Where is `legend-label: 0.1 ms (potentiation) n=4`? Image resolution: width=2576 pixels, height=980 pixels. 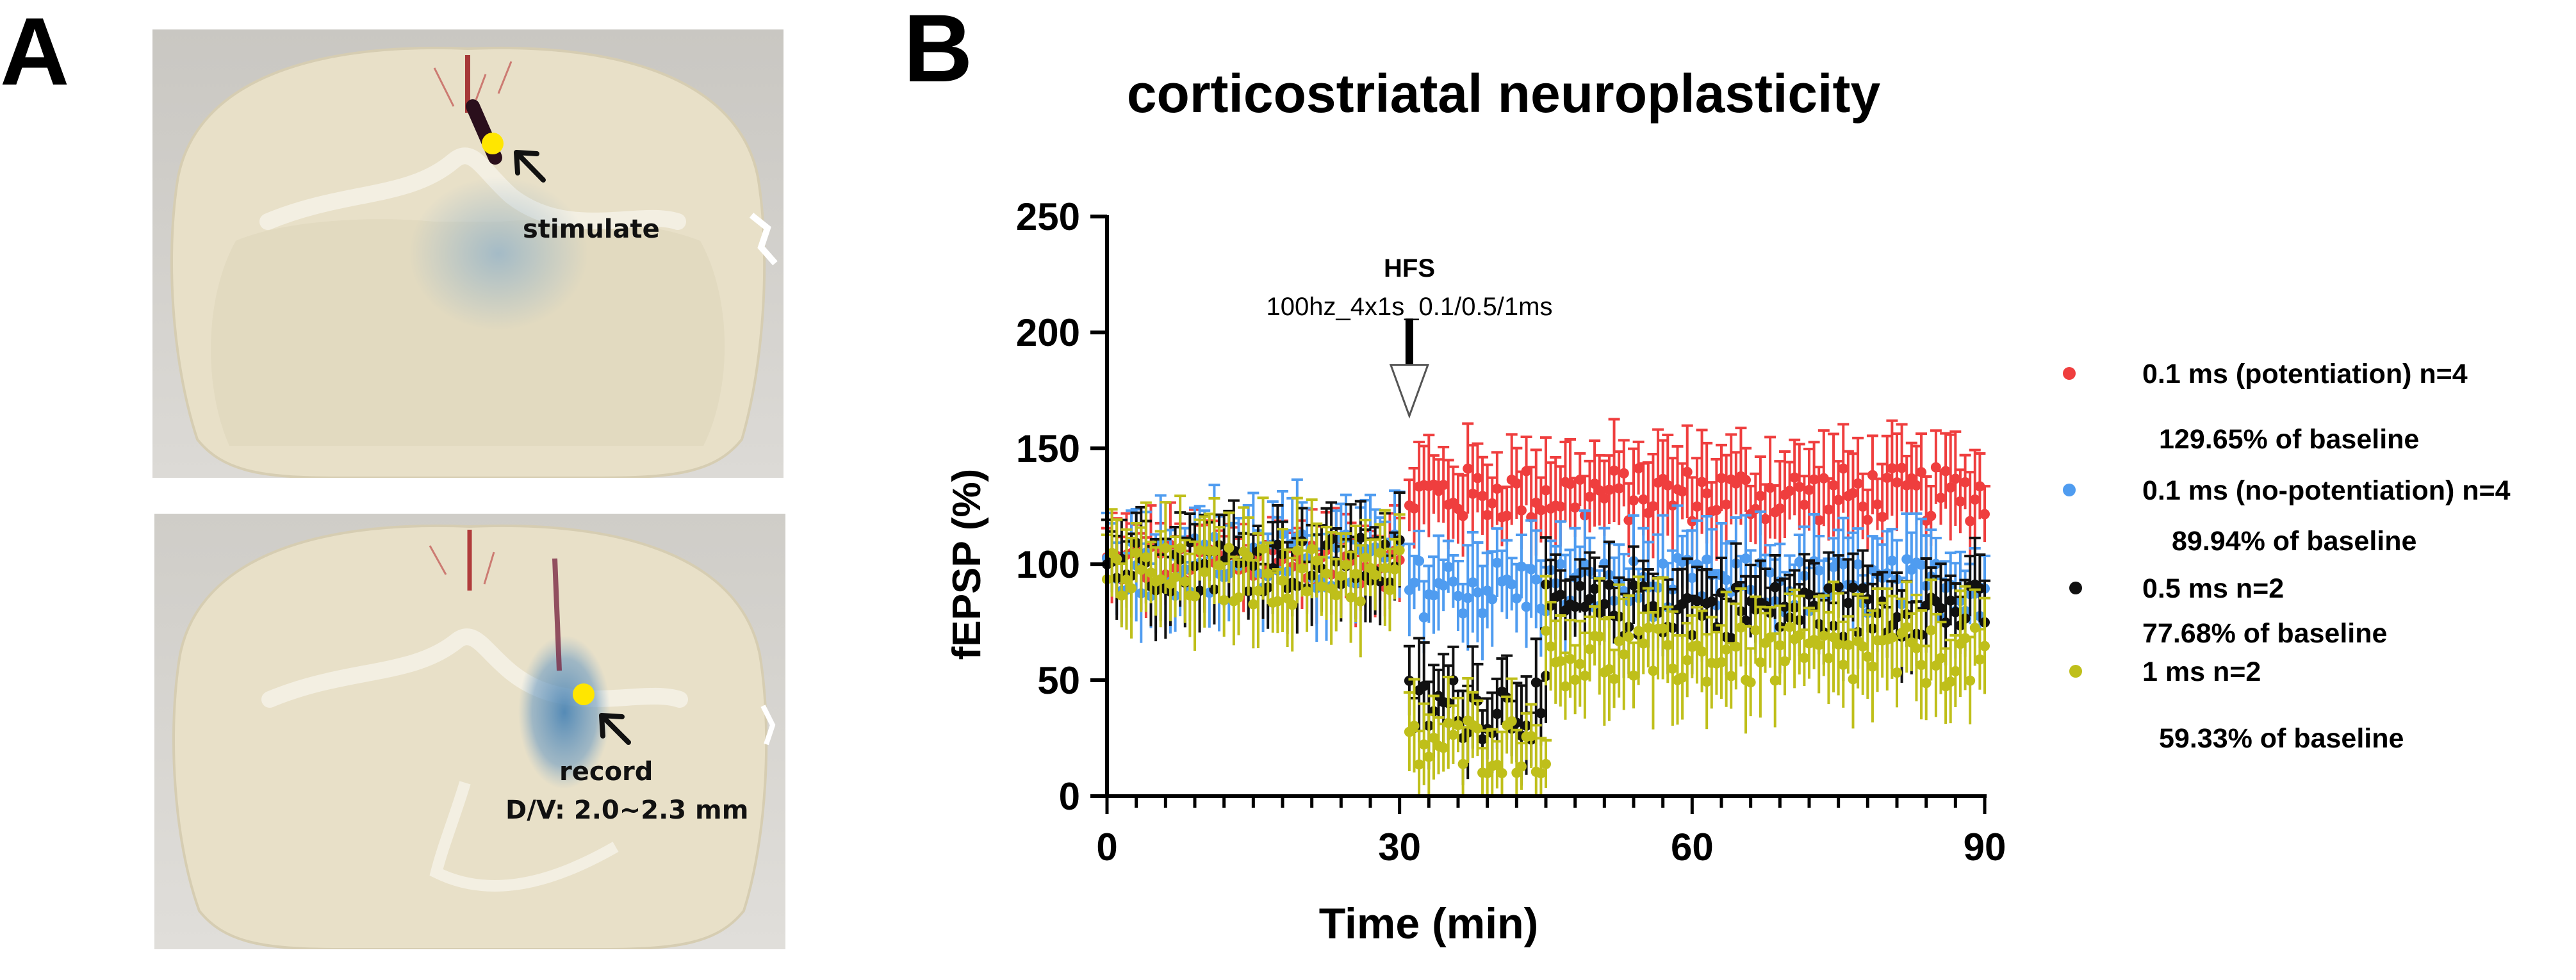 legend-label: 0.1 ms (potentiation) n=4 is located at coordinates (2305, 374).